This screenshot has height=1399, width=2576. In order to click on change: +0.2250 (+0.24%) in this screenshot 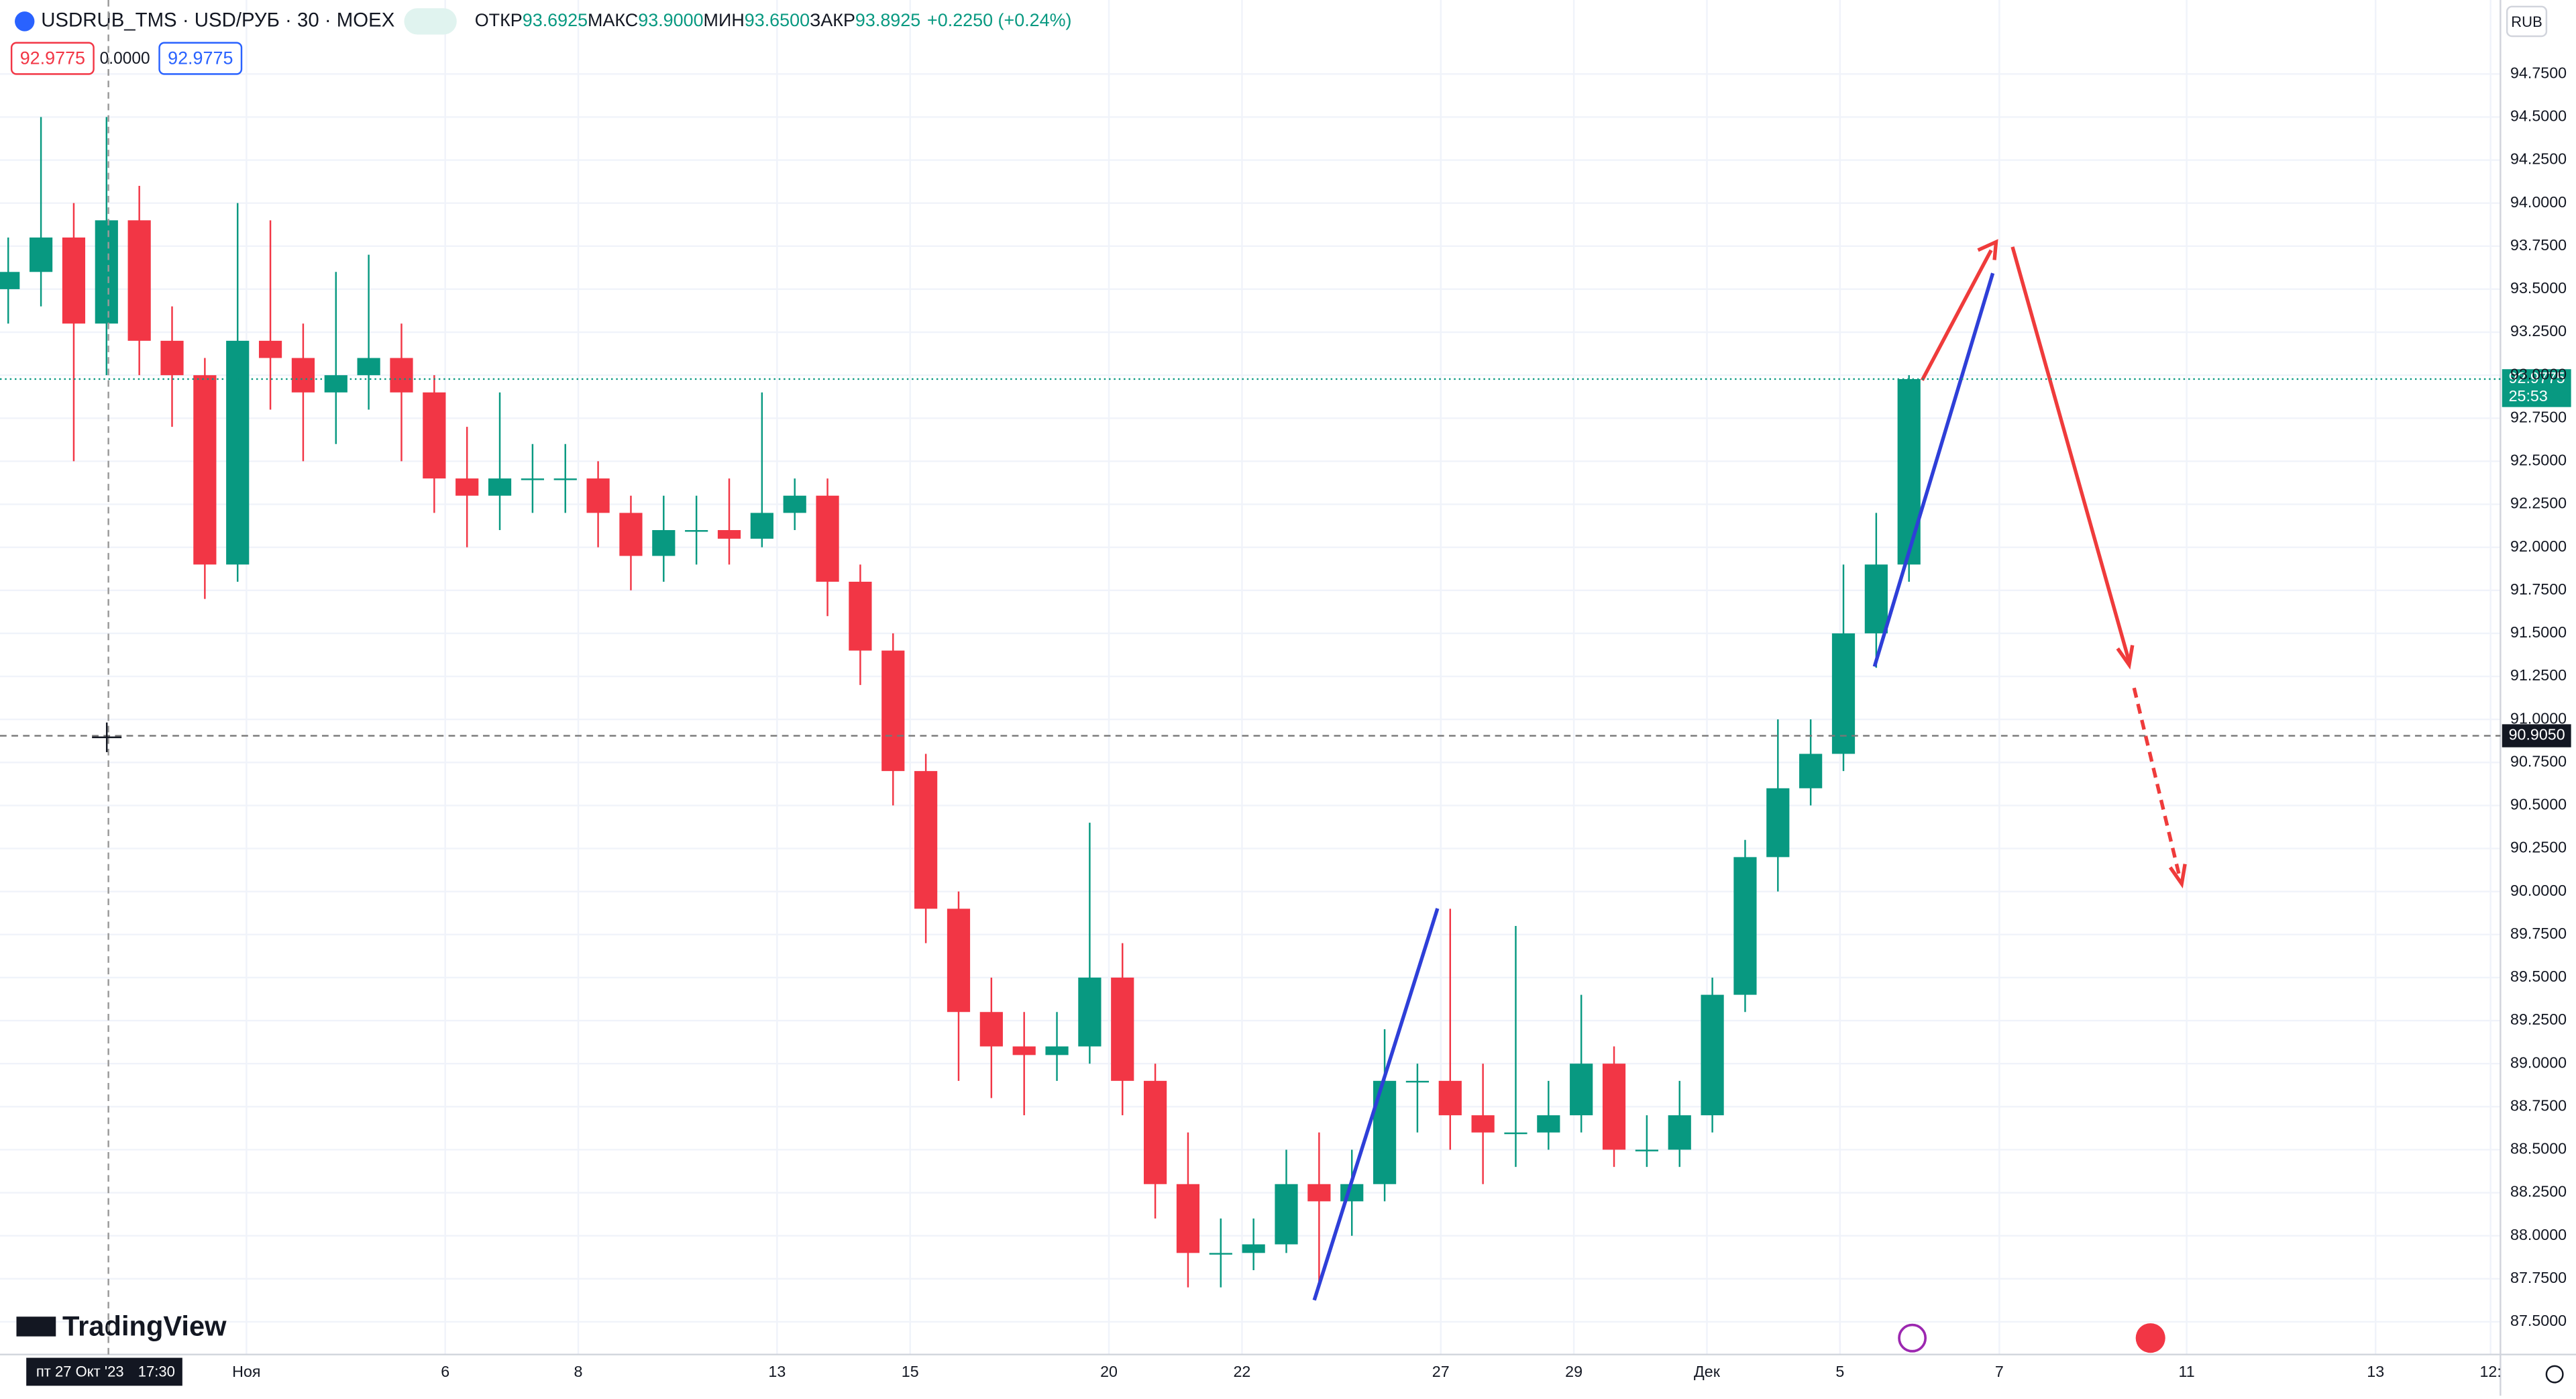, I will do `click(999, 20)`.